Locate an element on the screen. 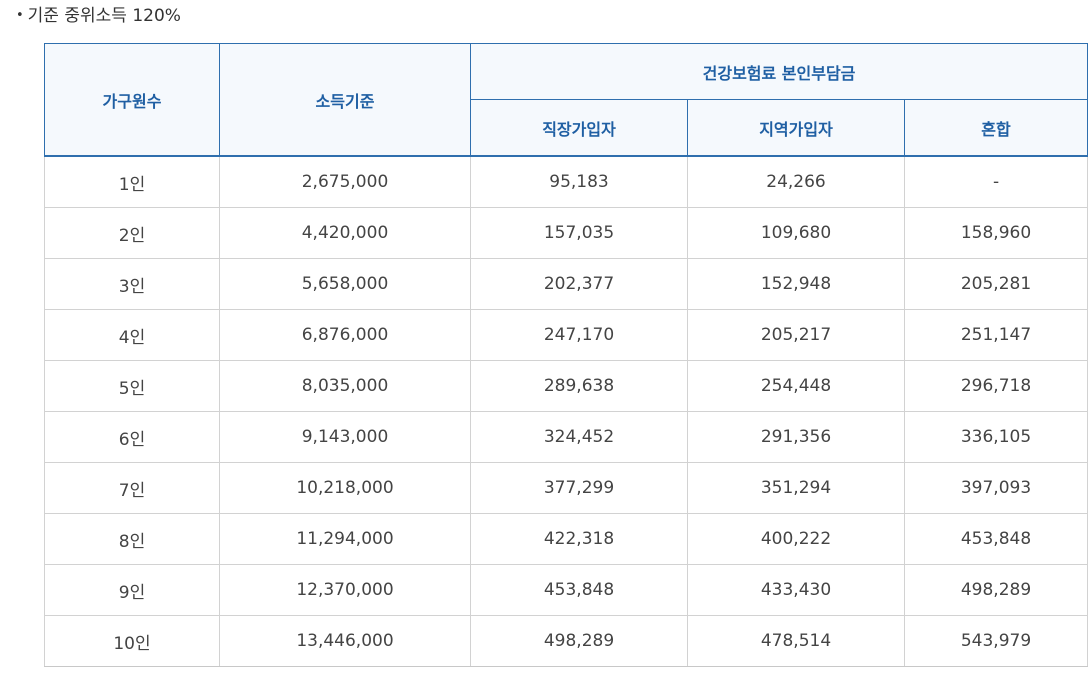 The width and height of the screenshot is (1092, 675). cell-regional: 433,430 is located at coordinates (796, 590).